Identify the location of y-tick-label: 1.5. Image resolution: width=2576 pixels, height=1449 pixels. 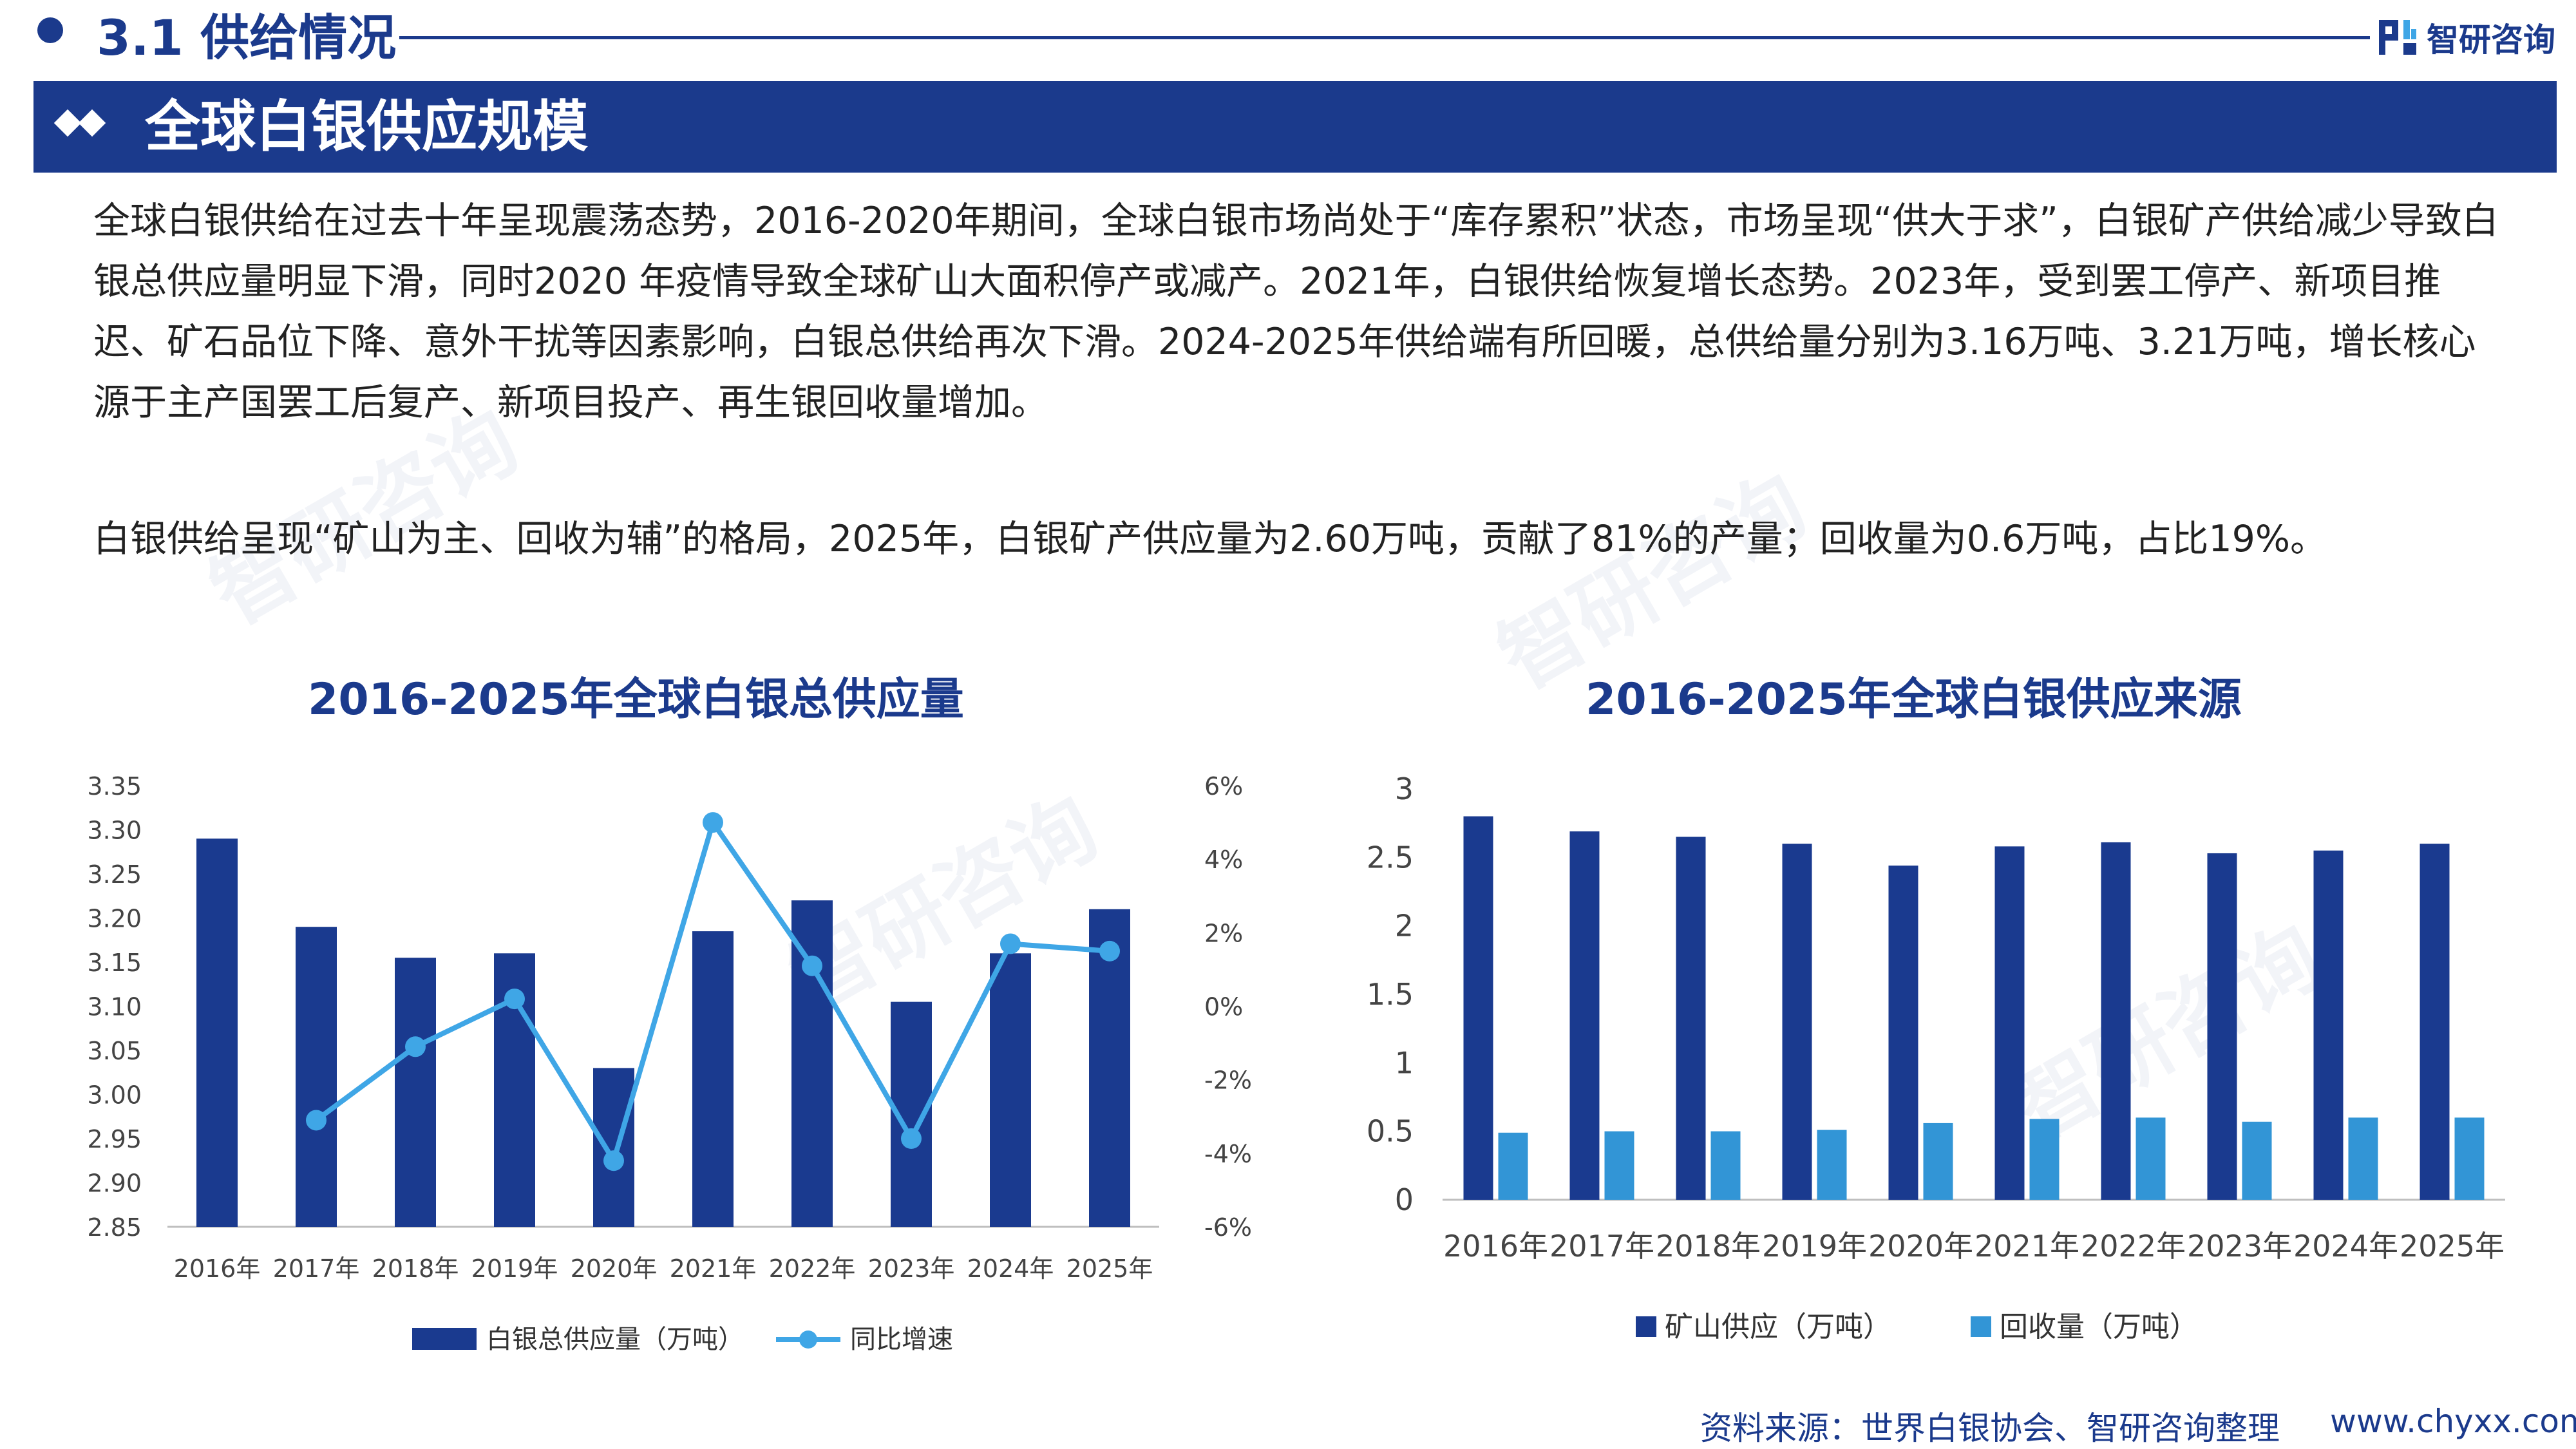
(1390, 995).